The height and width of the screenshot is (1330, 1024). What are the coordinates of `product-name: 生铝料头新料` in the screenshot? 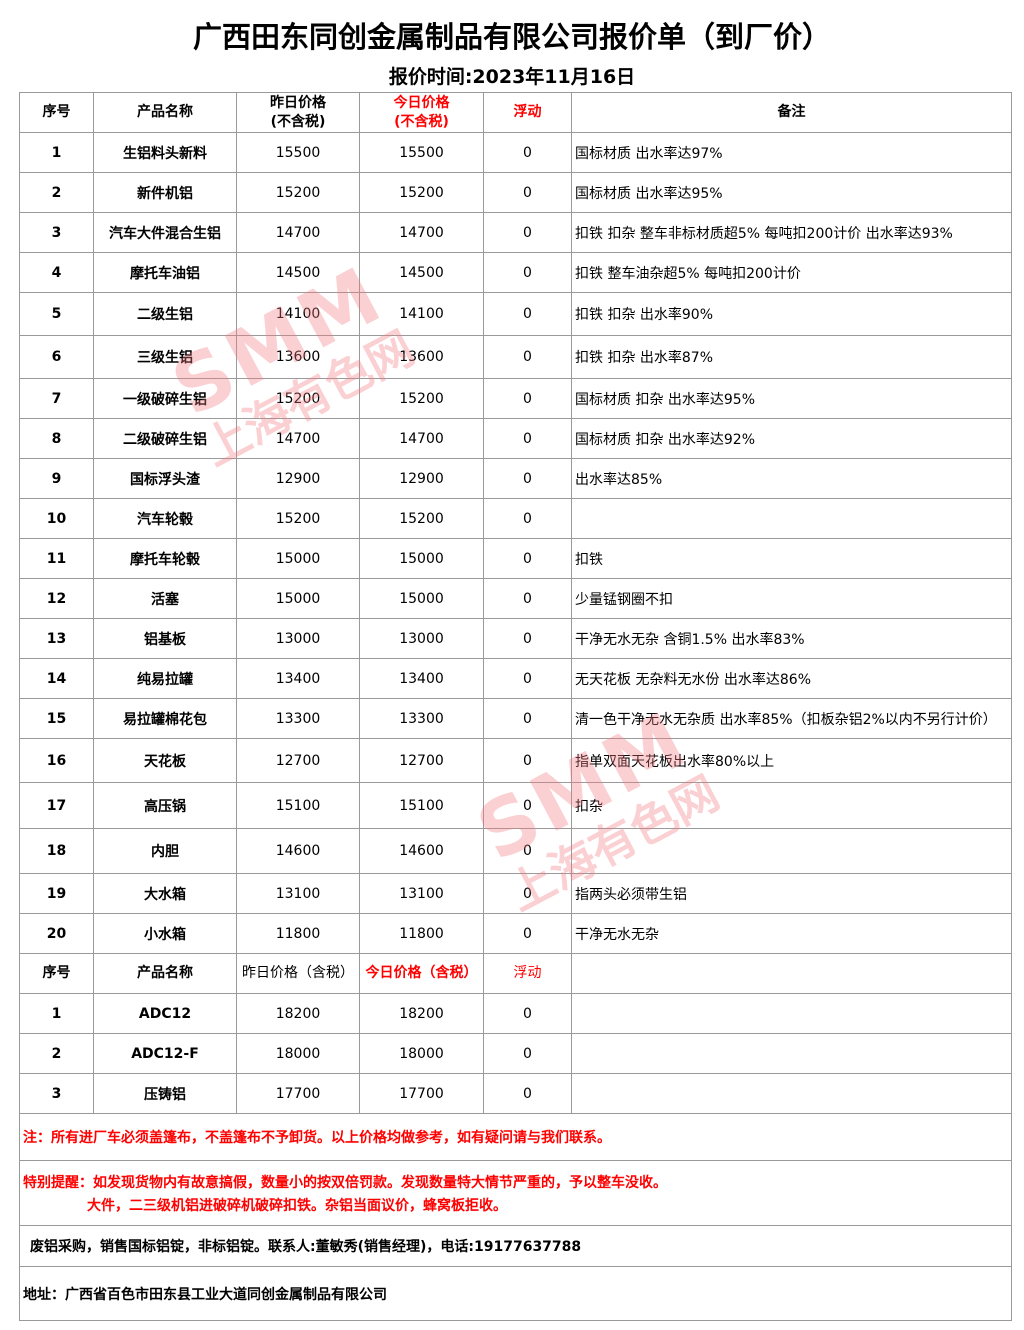 It's located at (165, 152).